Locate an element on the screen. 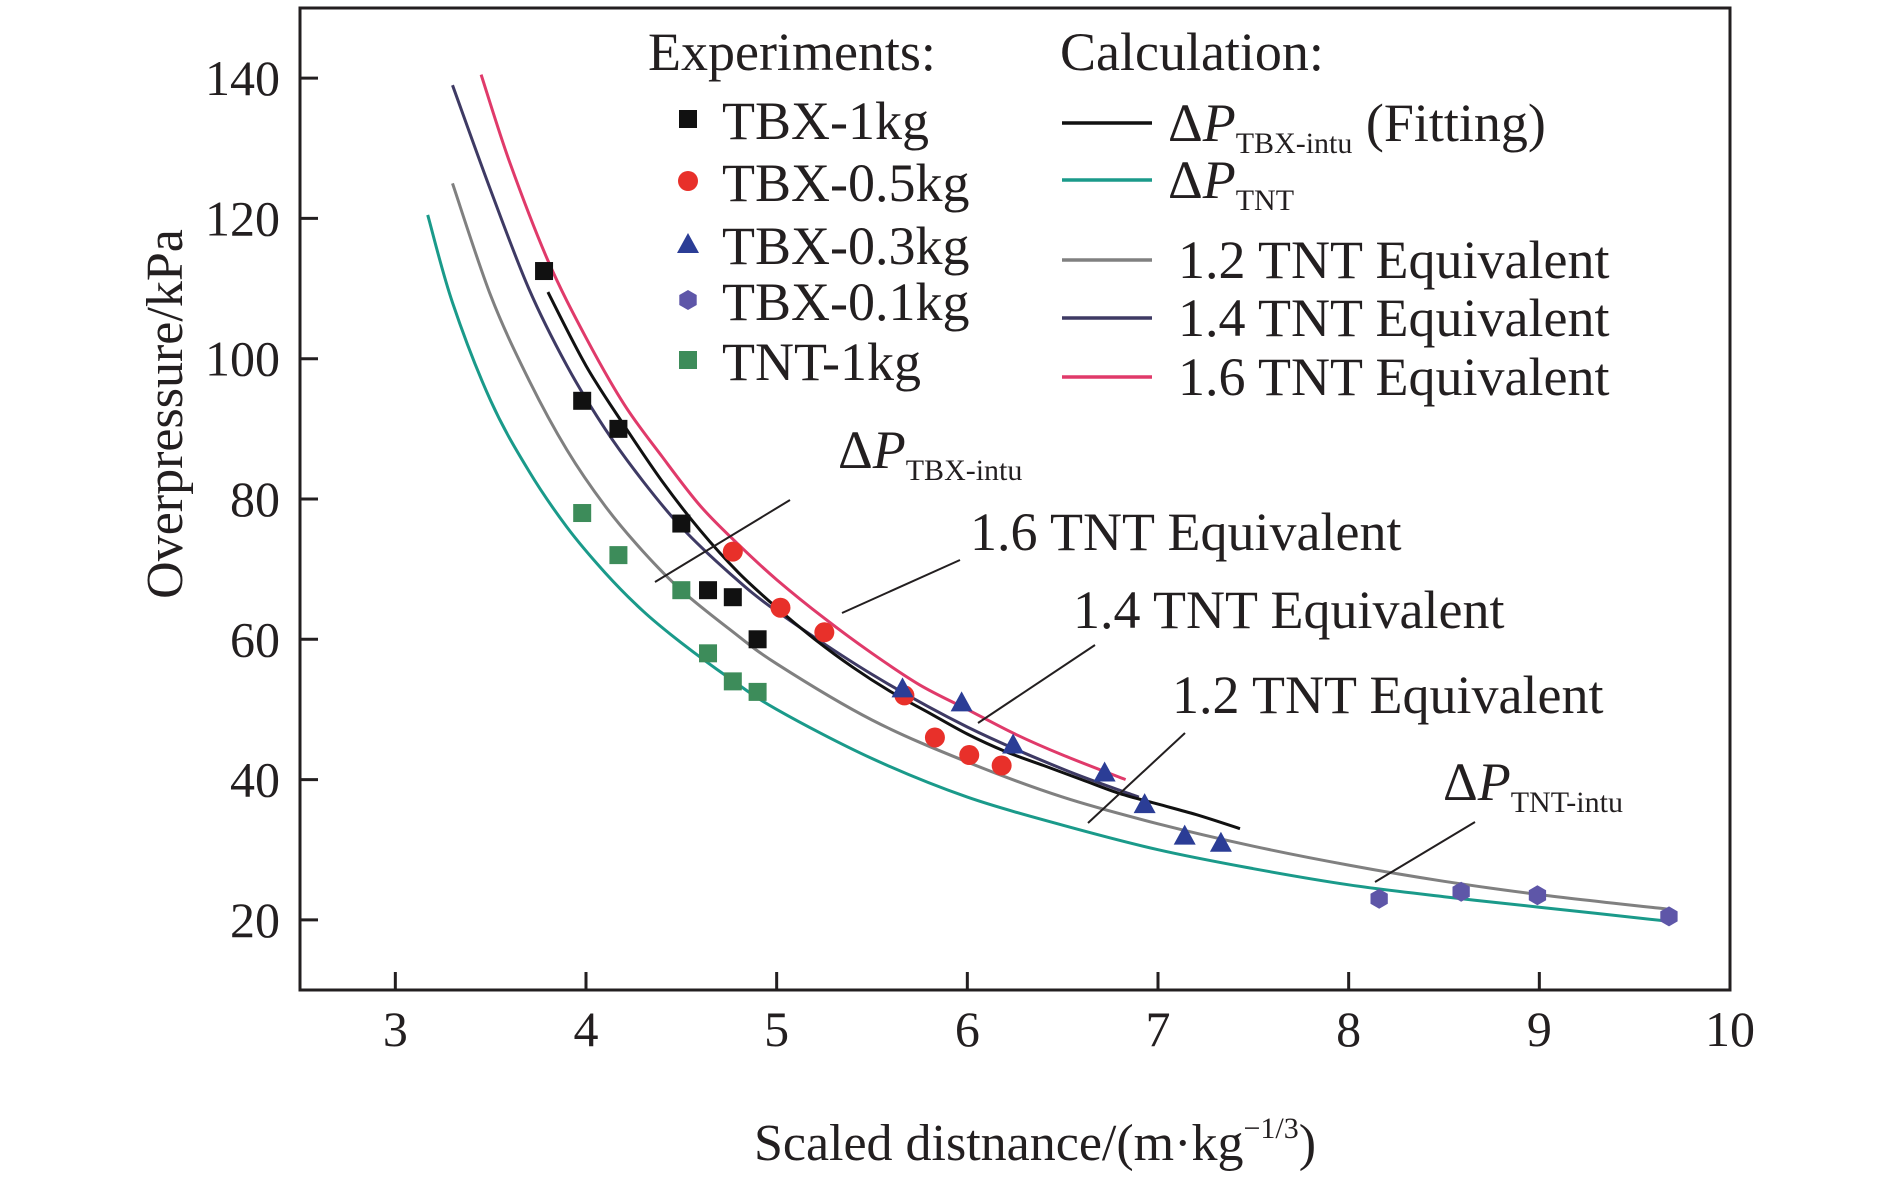  legend-label: TBX-0.5kg is located at coordinates (845, 183).